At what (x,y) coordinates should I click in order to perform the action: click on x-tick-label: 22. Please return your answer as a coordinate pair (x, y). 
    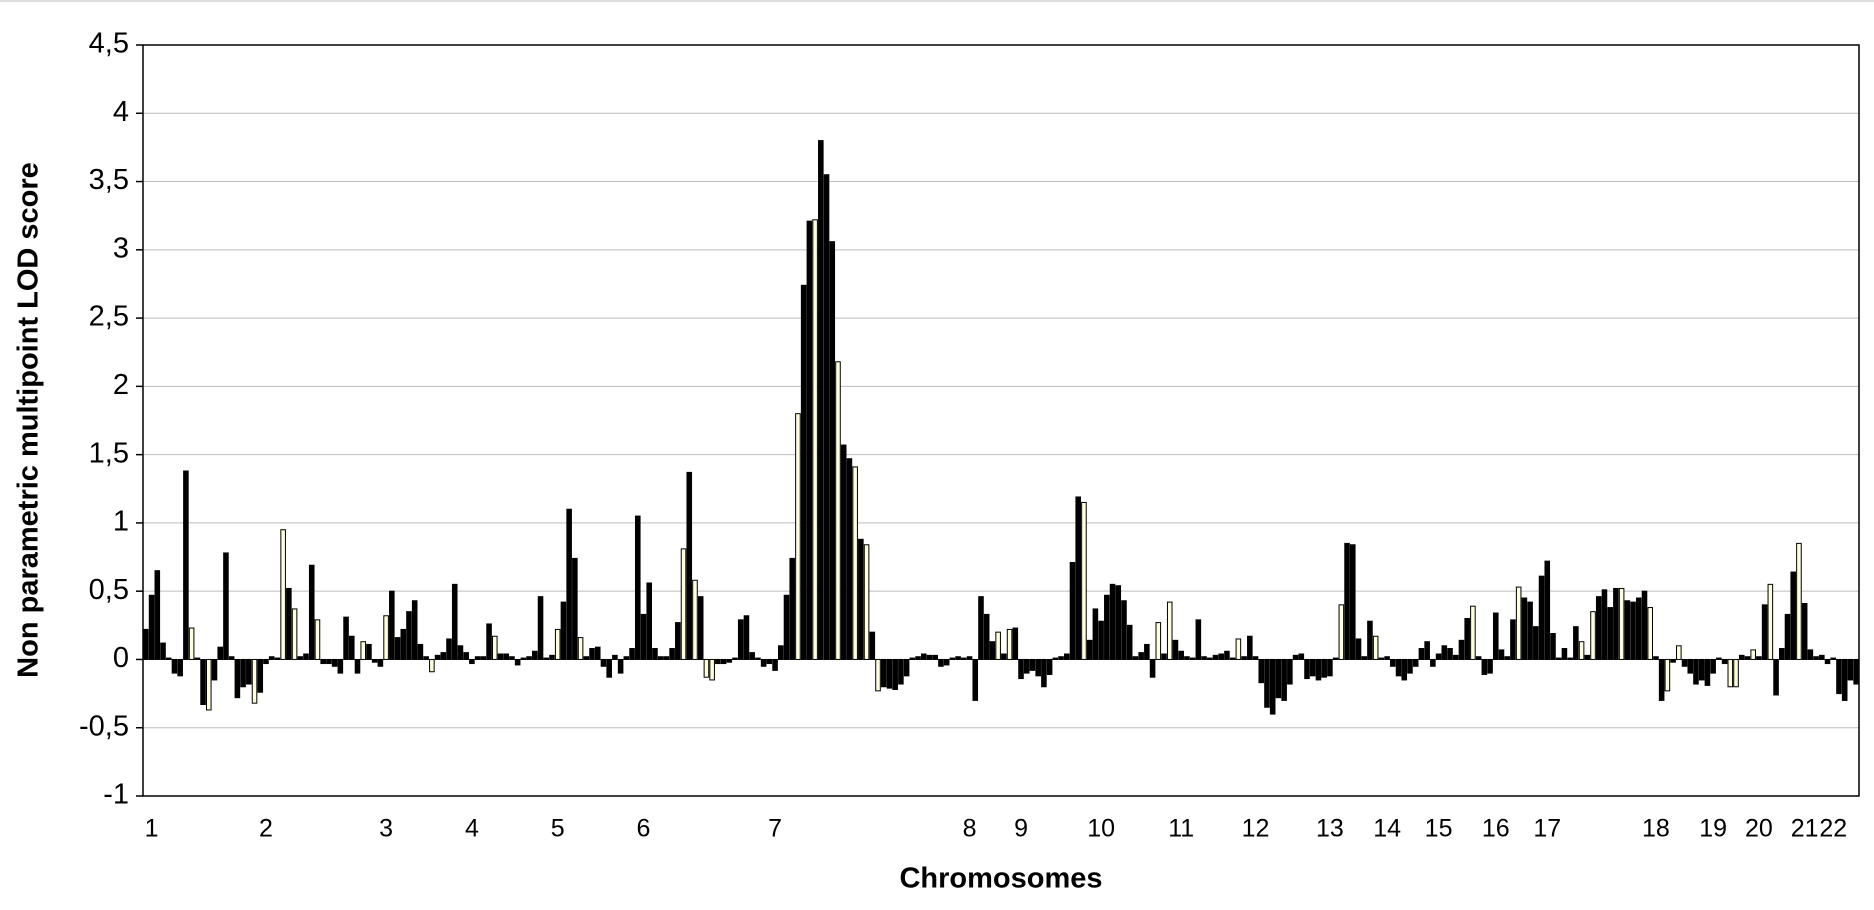
    Looking at the image, I should click on (1833, 829).